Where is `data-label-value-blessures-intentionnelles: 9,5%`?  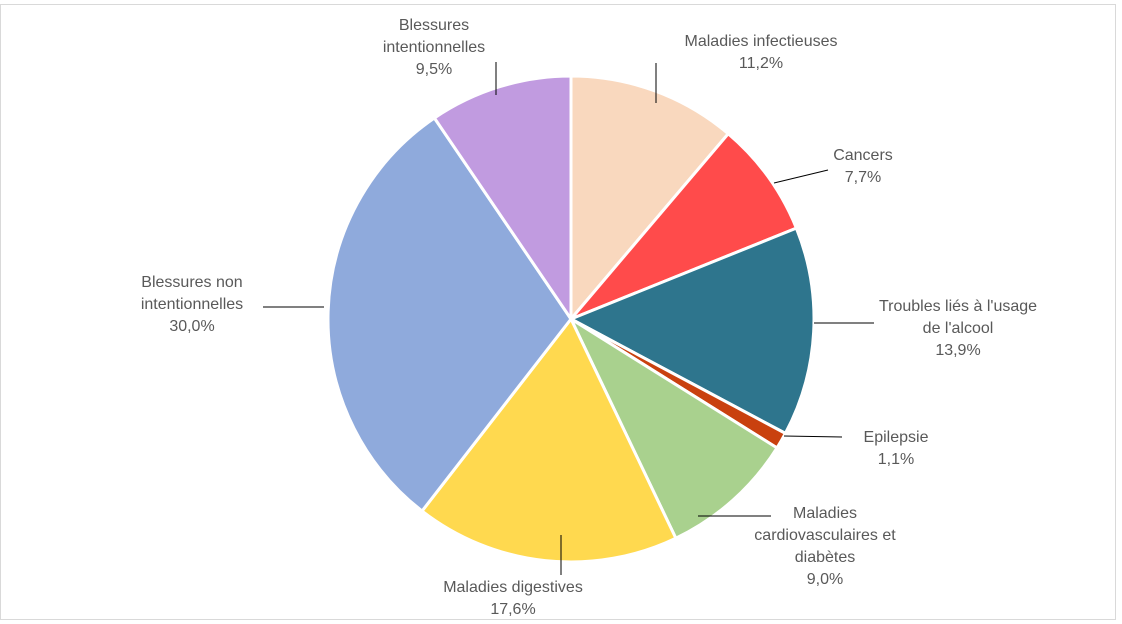 data-label-value-blessures-intentionnelles: 9,5% is located at coordinates (434, 69).